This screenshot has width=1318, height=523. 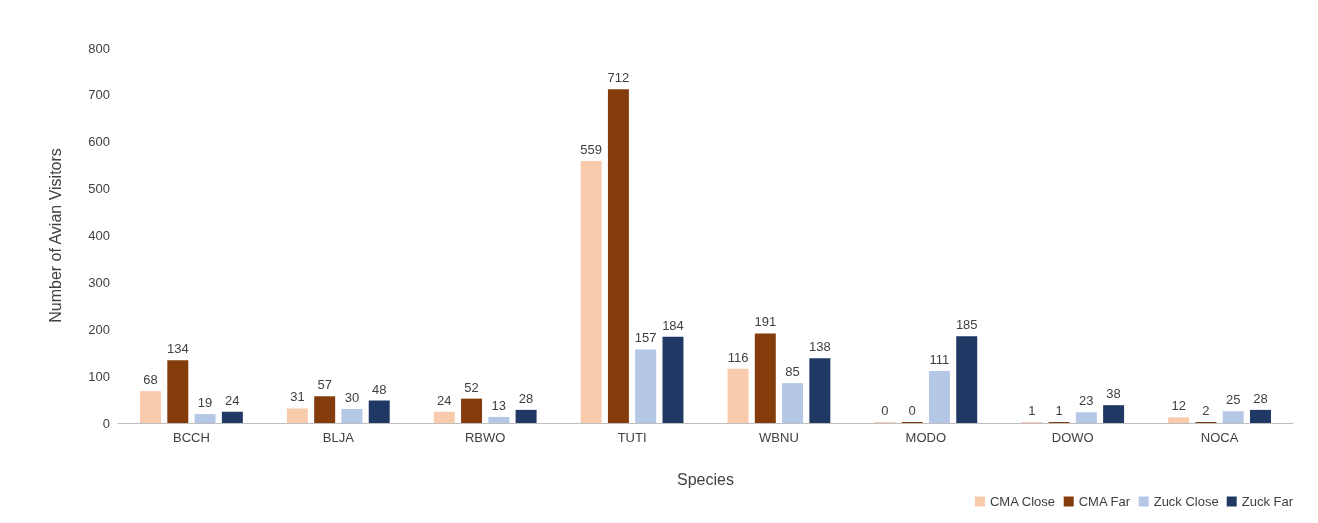 What do you see at coordinates (1267, 501) in the screenshot?
I see `legend-label: Zuck Far` at bounding box center [1267, 501].